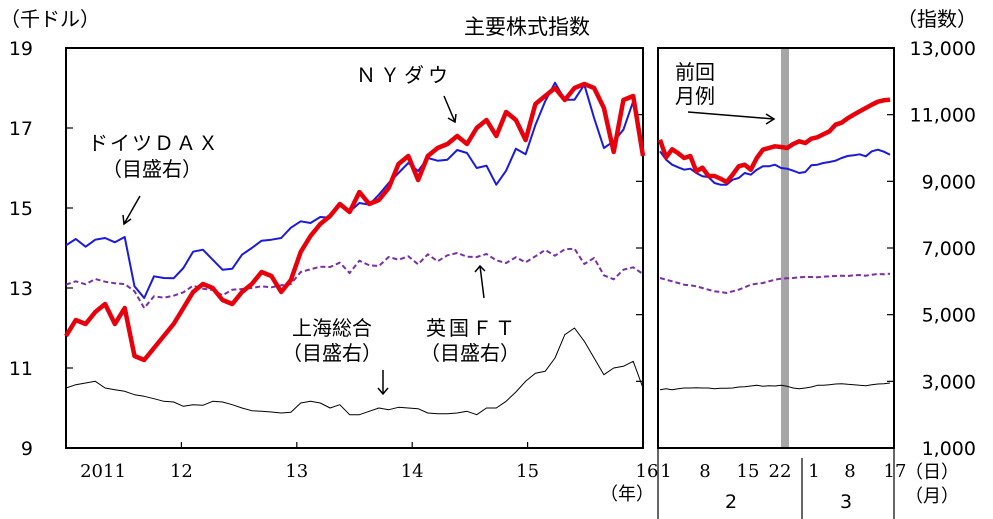  Describe the element at coordinates (332, 353) in the screenshot. I see `shanghai-axis-note: （目盛右）` at that location.